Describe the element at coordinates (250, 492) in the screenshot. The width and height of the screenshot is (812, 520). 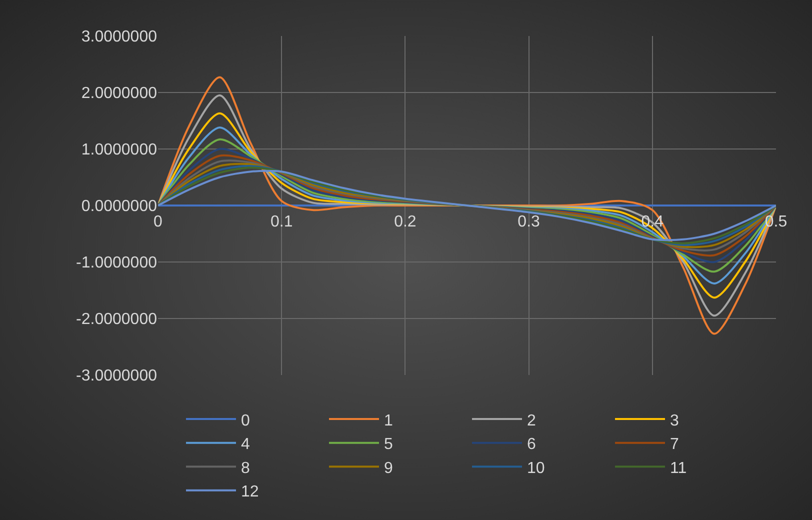
I see `legend-label: 12` at that location.